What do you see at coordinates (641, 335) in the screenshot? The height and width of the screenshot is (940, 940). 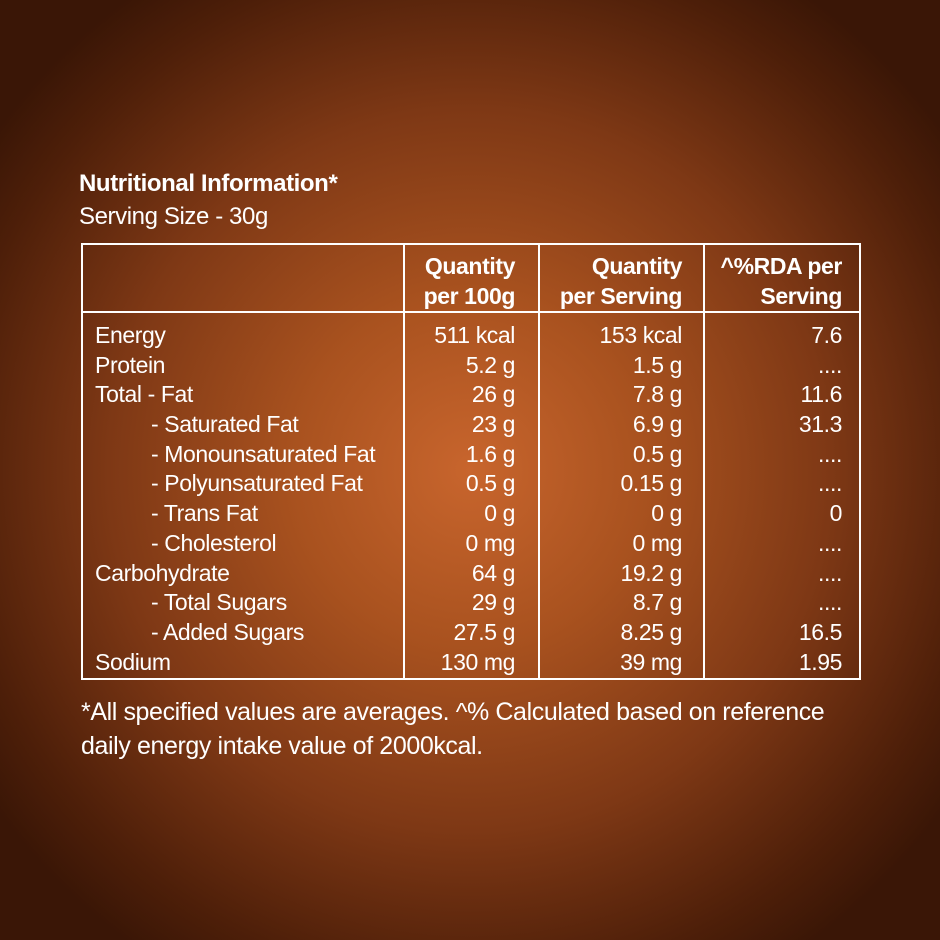 I see `value-per-serving: 153 kcal` at bounding box center [641, 335].